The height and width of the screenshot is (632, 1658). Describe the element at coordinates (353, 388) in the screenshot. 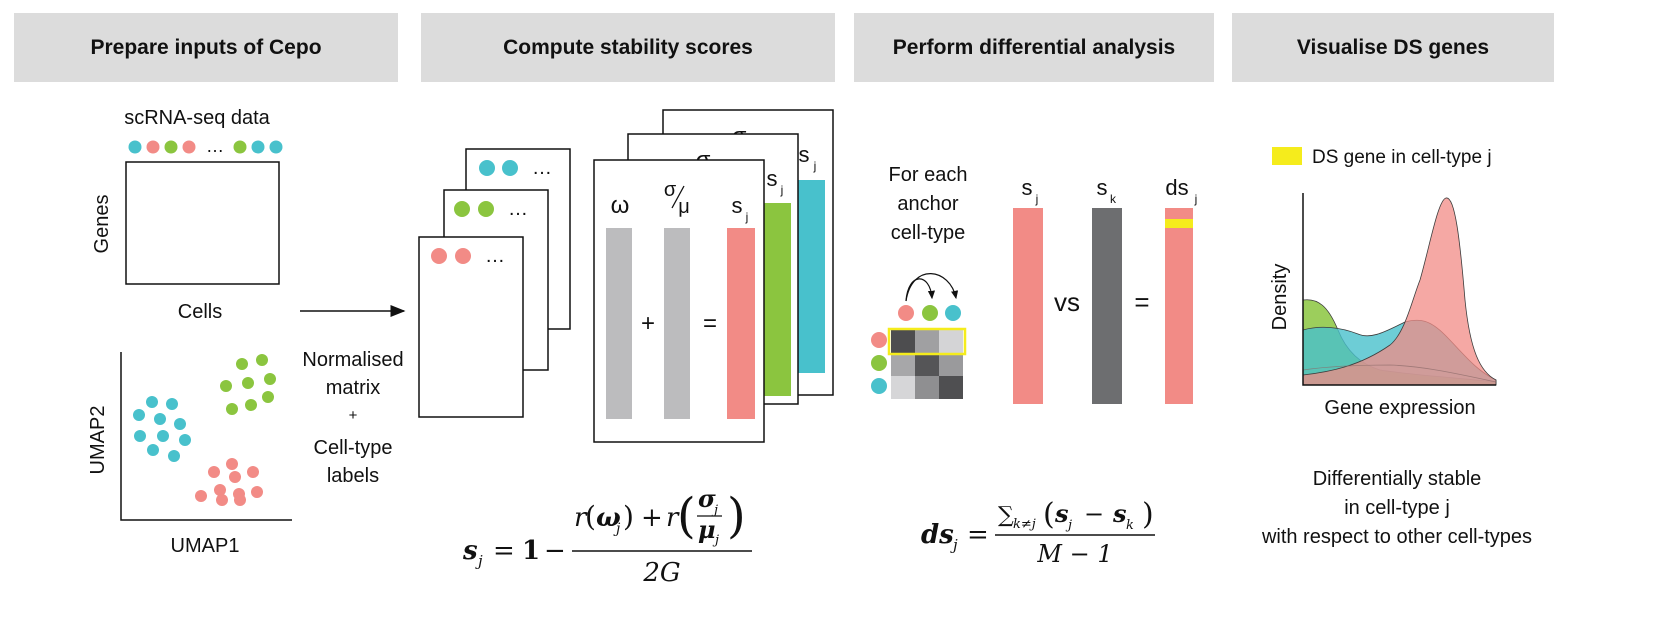

I see `svg-text: matrix` at that location.